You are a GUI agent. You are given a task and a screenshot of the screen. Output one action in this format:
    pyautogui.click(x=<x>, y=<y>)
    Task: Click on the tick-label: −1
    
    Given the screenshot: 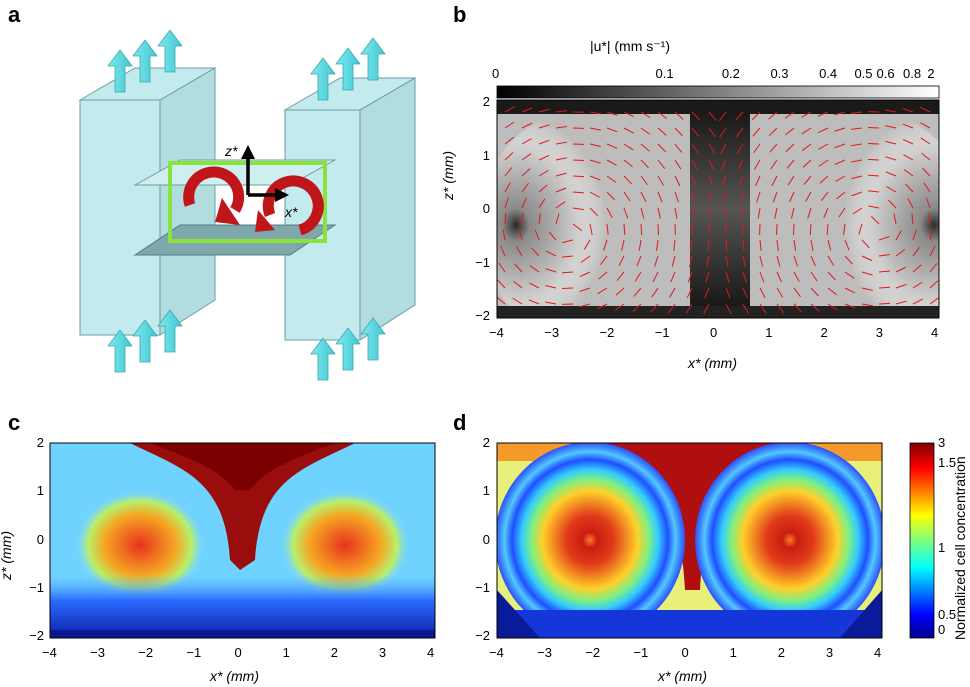 What is the action you would take?
    pyautogui.click(x=482, y=262)
    